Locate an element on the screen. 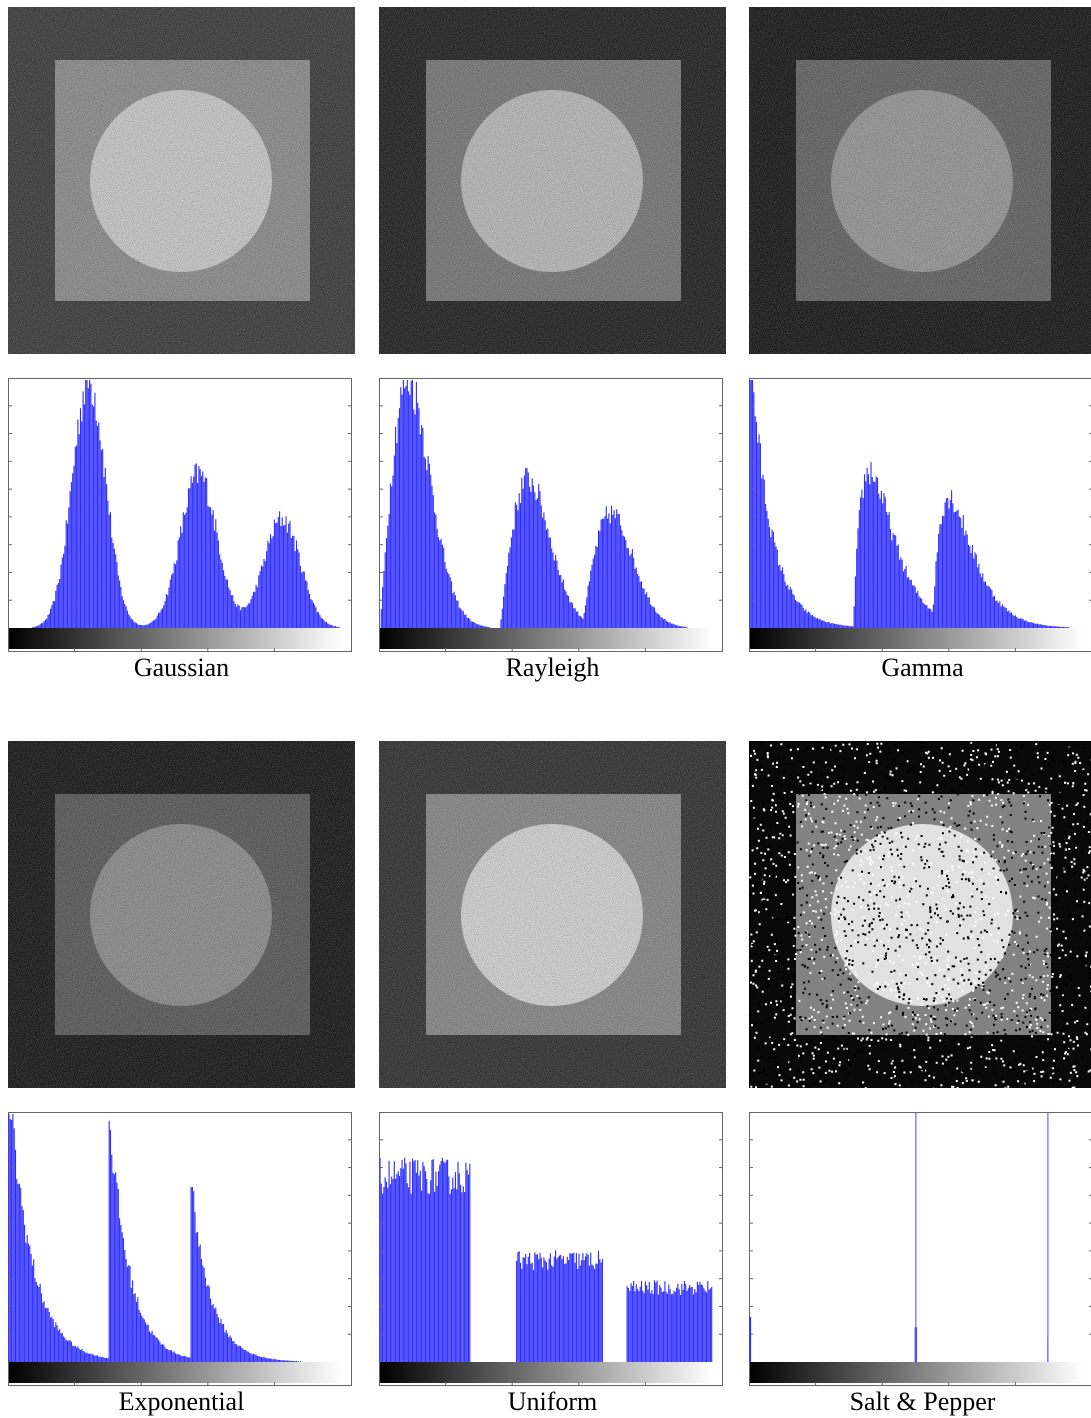 The image size is (1091, 1418). caption: Exponential is located at coordinates (181, 1401).